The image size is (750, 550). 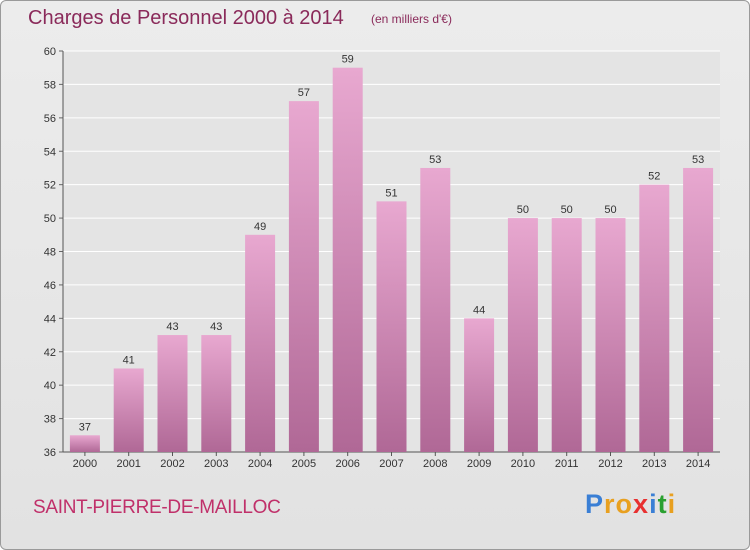 What do you see at coordinates (654, 177) in the screenshot?
I see `data-label: 52` at bounding box center [654, 177].